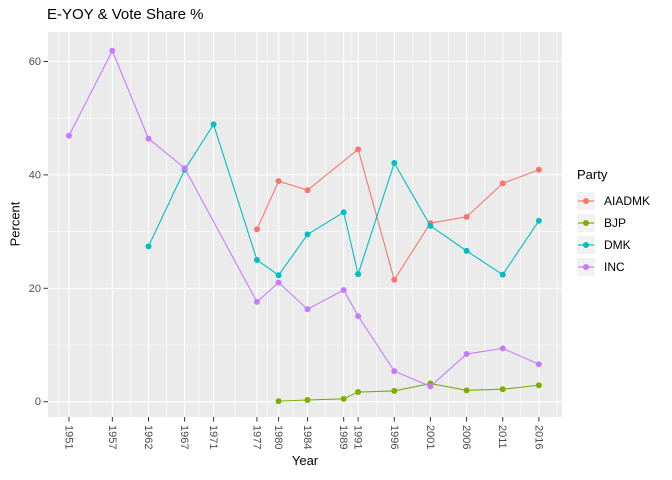 This screenshot has width=672, height=480. What do you see at coordinates (358, 437) in the screenshot?
I see `x-tick-label: 1991` at bounding box center [358, 437].